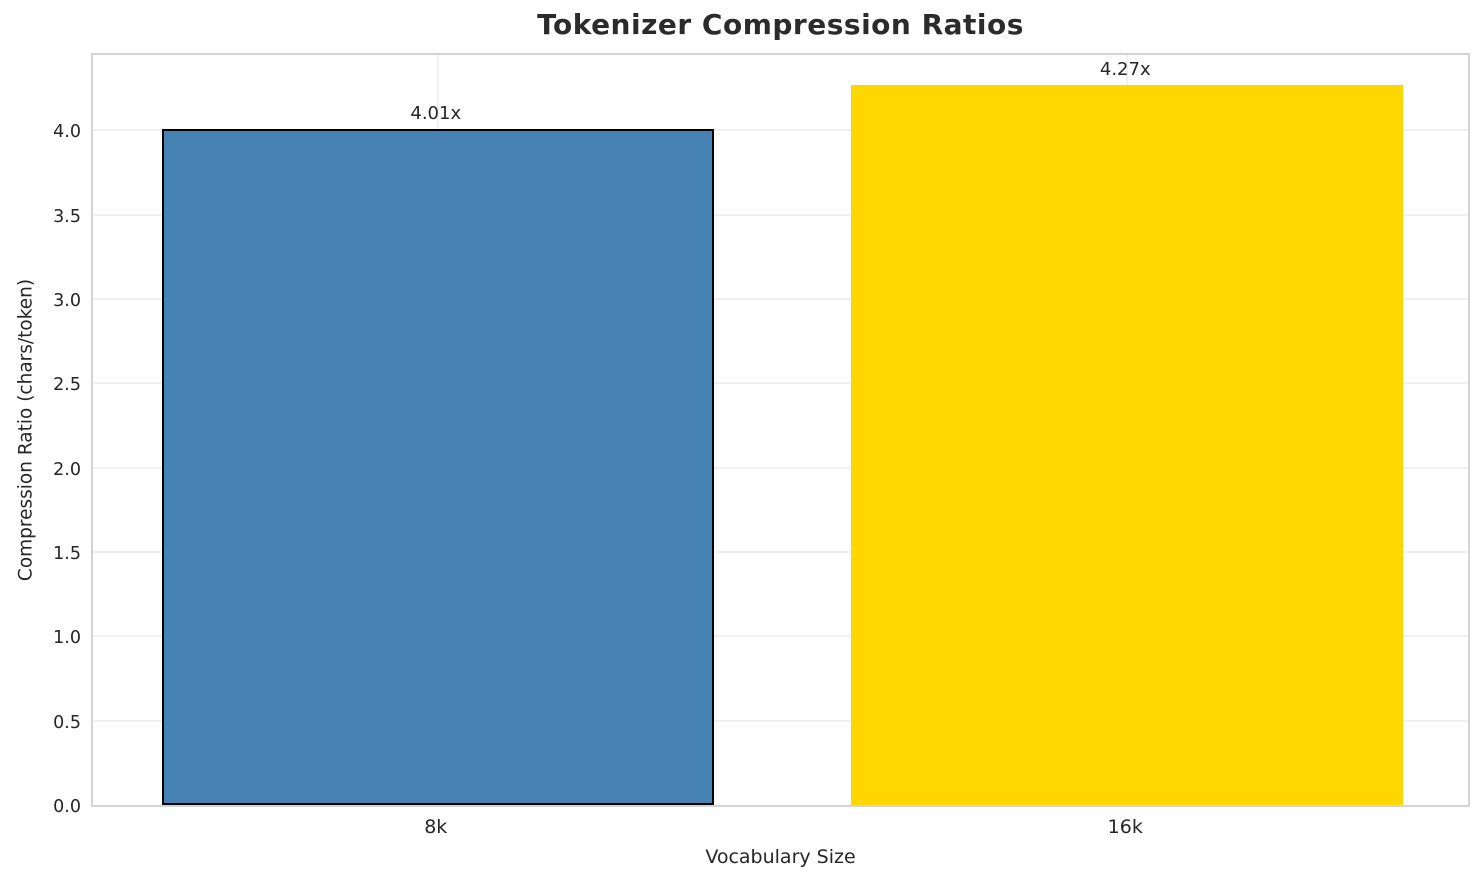  I want to click on x-axis-label: Vocabulary Size, so click(780, 857).